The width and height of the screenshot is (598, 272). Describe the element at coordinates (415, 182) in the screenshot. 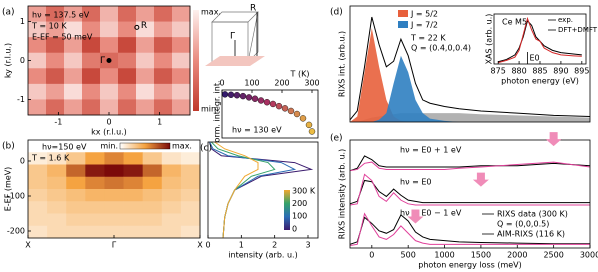

I see `annotation: hν = E0` at that location.